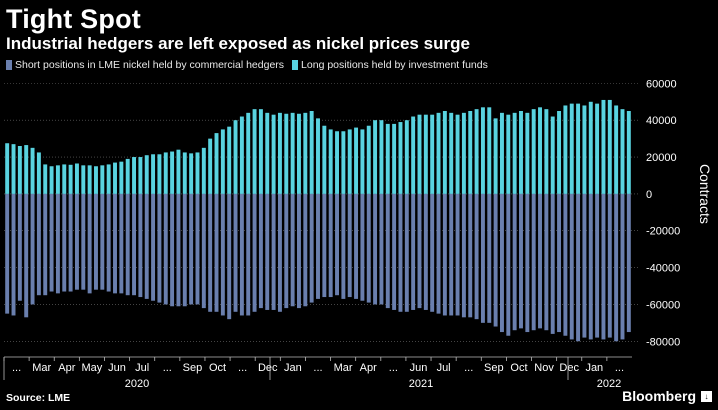  What do you see at coordinates (659, 396) in the screenshot?
I see `brand-label: Bloomberg` at bounding box center [659, 396].